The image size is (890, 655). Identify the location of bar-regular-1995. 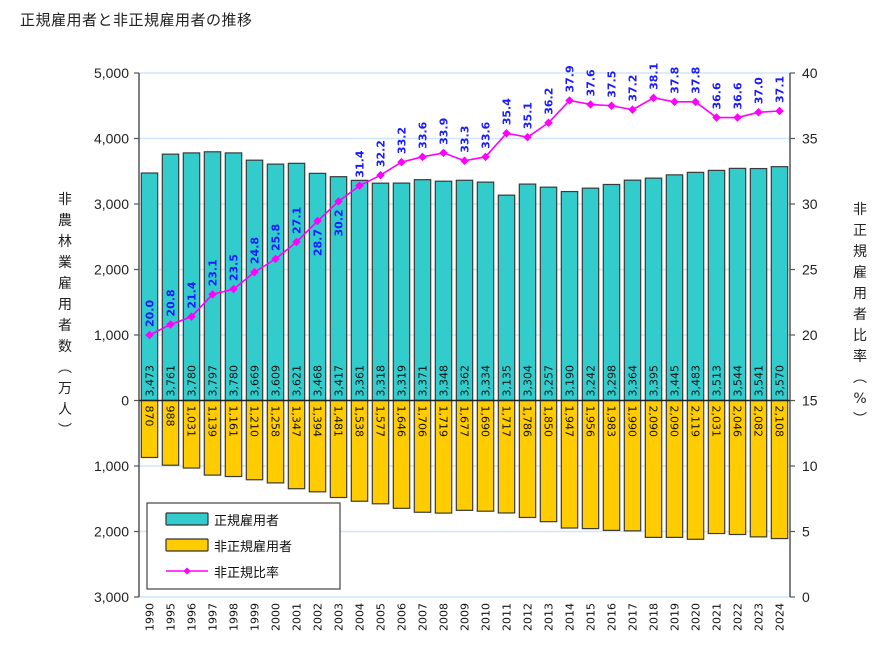
(170, 277).